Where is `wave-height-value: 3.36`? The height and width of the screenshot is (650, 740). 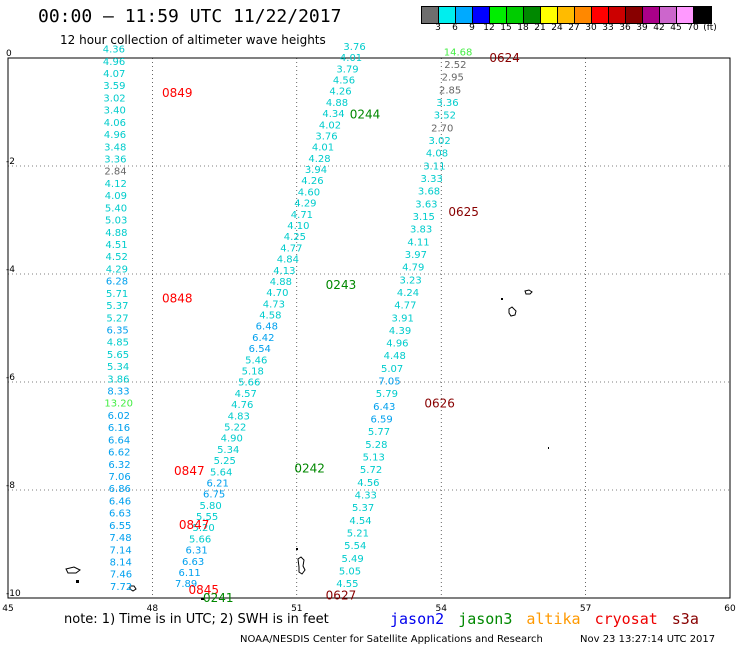
wave-height-value: 3.36 is located at coordinates (447, 103).